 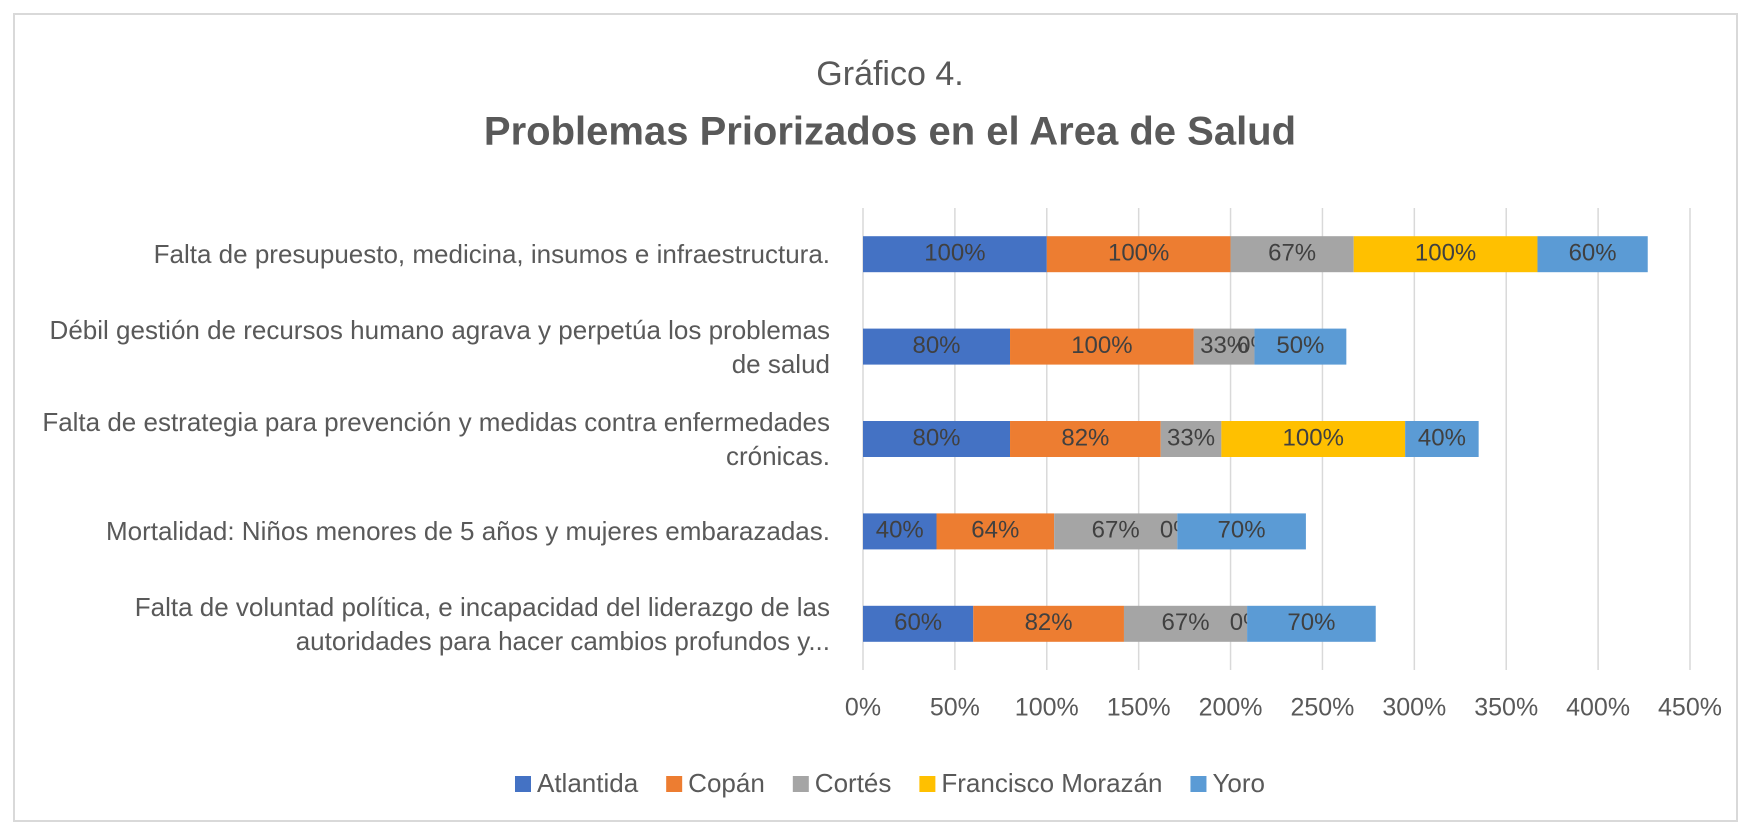 I want to click on chart-title: Gráfico 4., so click(x=889, y=74).